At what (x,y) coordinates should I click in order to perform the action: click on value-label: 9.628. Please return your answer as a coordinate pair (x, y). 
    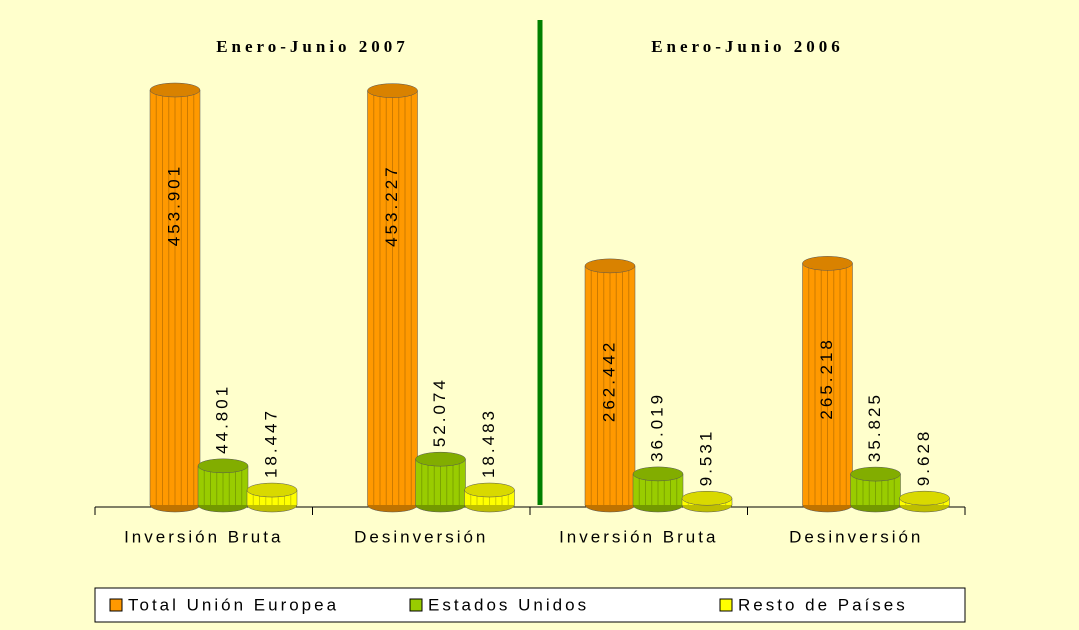
    Looking at the image, I should click on (923, 458).